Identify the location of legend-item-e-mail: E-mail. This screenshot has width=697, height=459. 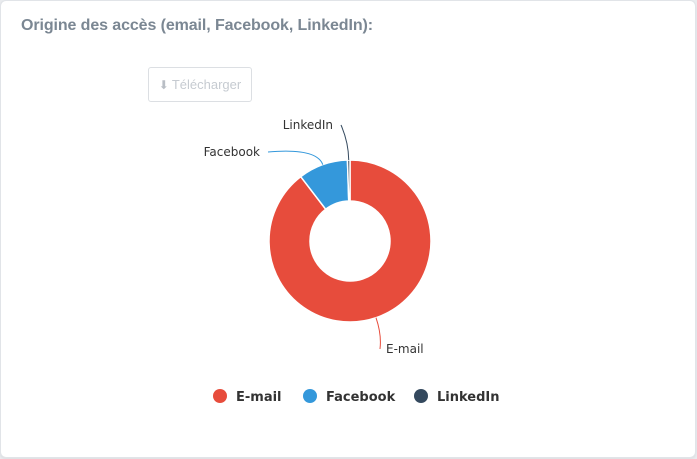
(247, 397).